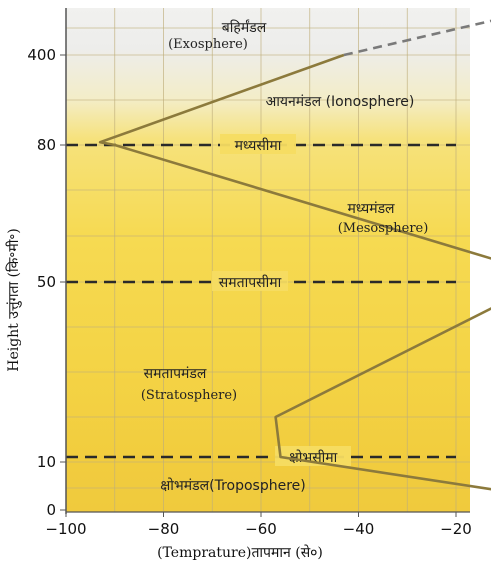  I want to click on troposphere-band, so click(268, 484).